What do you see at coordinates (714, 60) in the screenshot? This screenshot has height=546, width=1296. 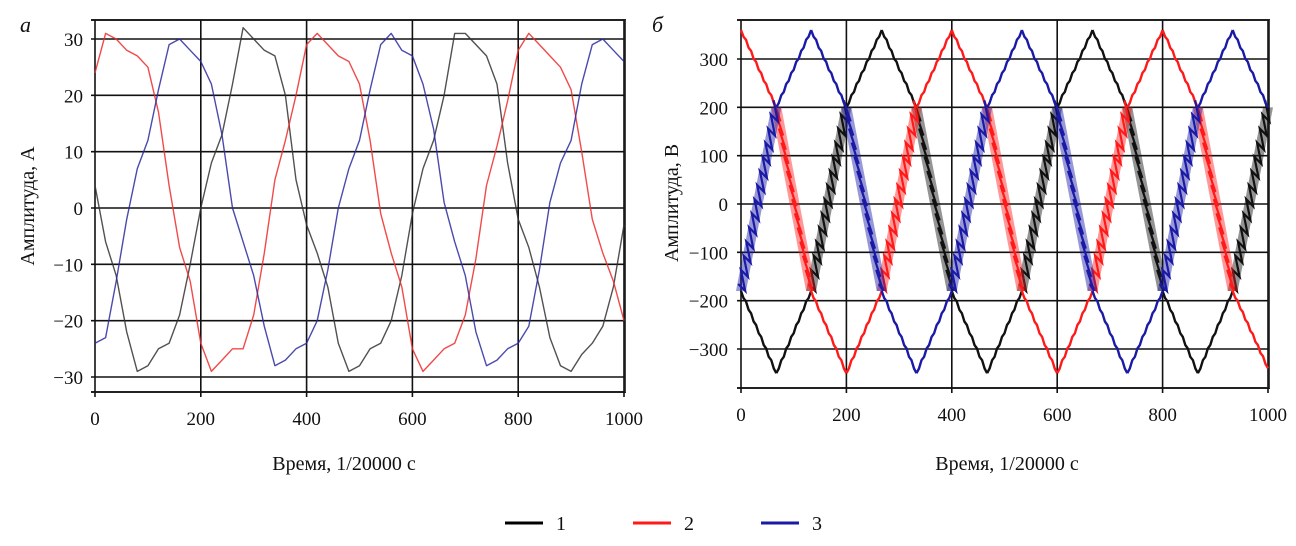 I see `y-tick-label: 300` at bounding box center [714, 60].